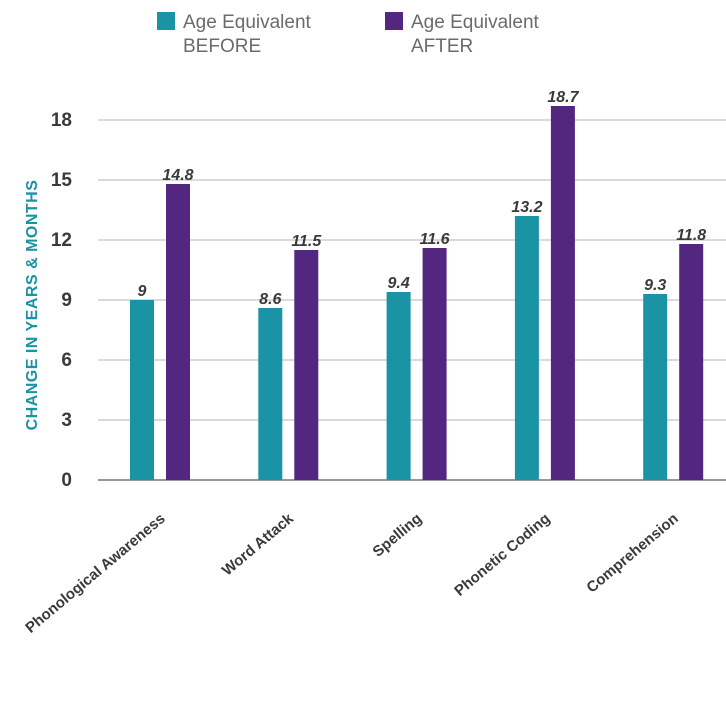 The height and width of the screenshot is (706, 726). Describe the element at coordinates (142, 291) in the screenshot. I see `data-label-phonological-awareness-before: 9` at that location.